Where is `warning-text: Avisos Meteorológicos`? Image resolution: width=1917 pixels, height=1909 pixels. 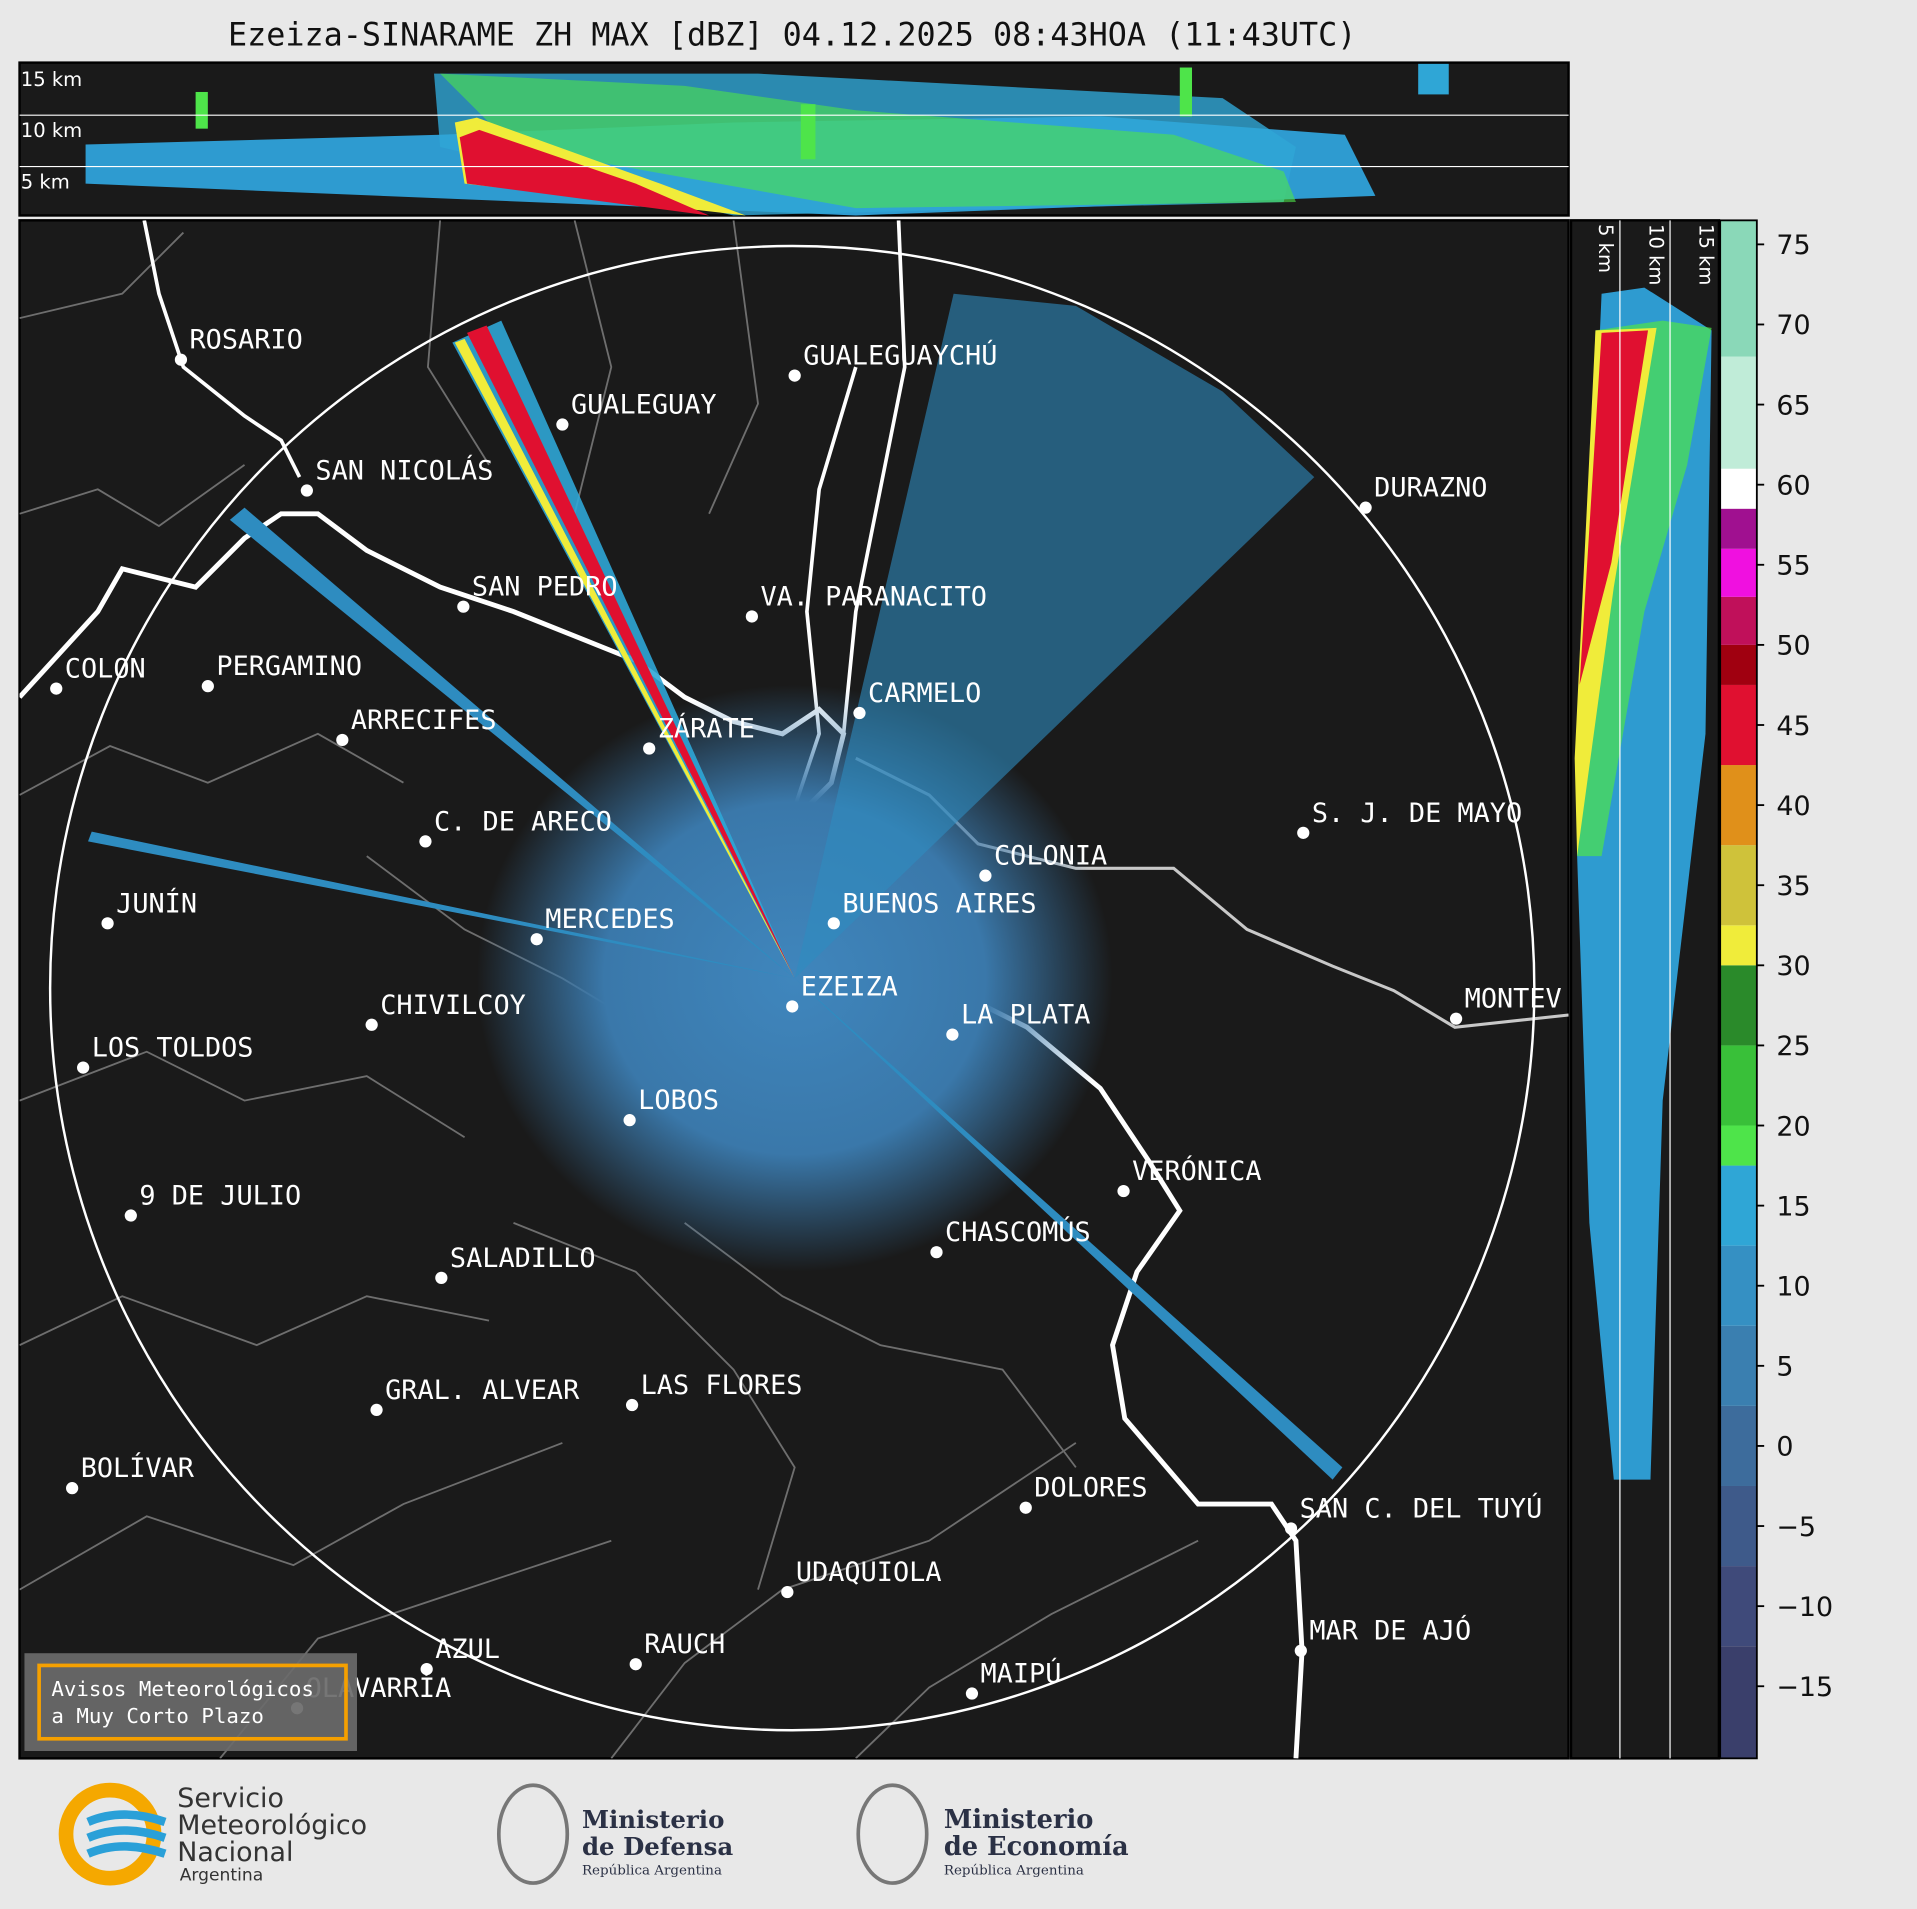
warning-text: Avisos Meteorológicos is located at coordinates (182, 1689).